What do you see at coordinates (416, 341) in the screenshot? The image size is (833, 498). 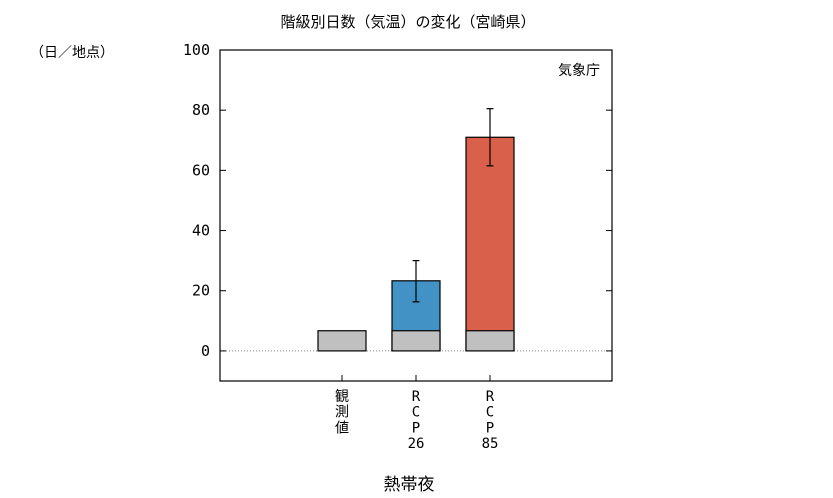 I see `bar-rcp26-present` at bounding box center [416, 341].